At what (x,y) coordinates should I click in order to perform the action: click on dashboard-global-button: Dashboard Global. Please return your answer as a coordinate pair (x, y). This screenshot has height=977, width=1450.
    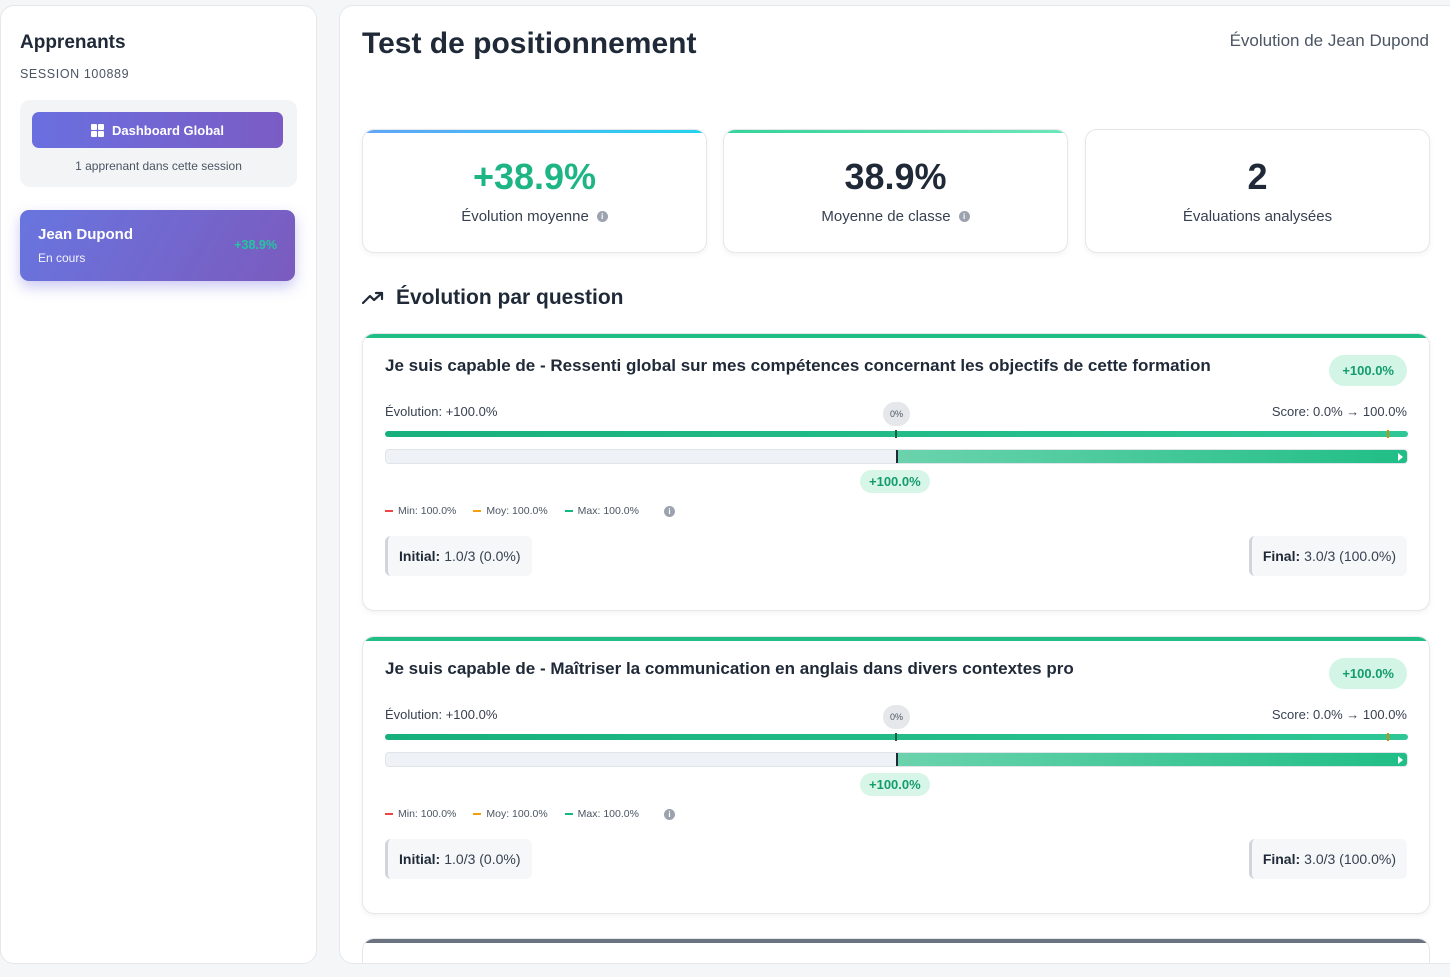
    Looking at the image, I should click on (157, 130).